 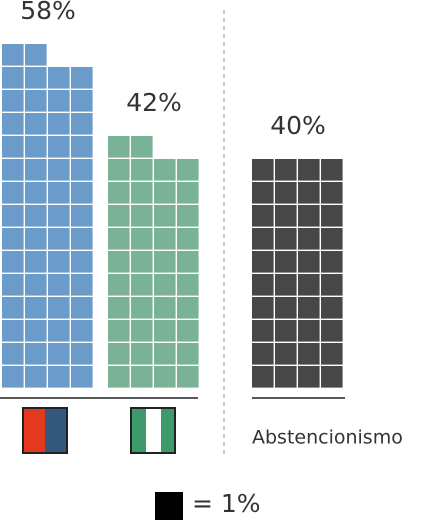 I want to click on legend-label: = 1%, so click(x=226, y=503).